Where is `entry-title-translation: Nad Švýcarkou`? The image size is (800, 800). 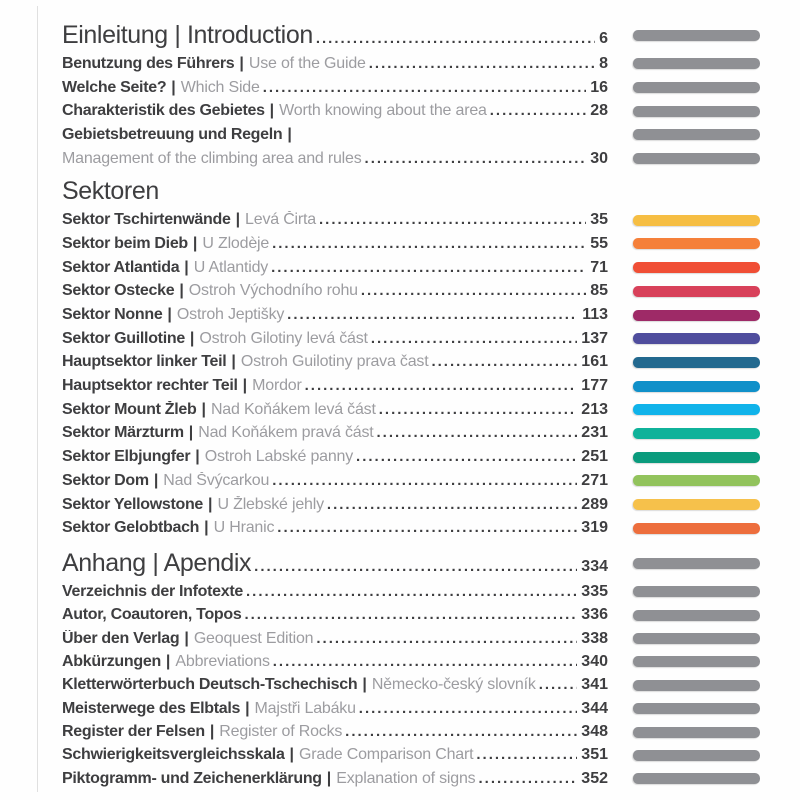 entry-title-translation: Nad Švýcarkou is located at coordinates (216, 480).